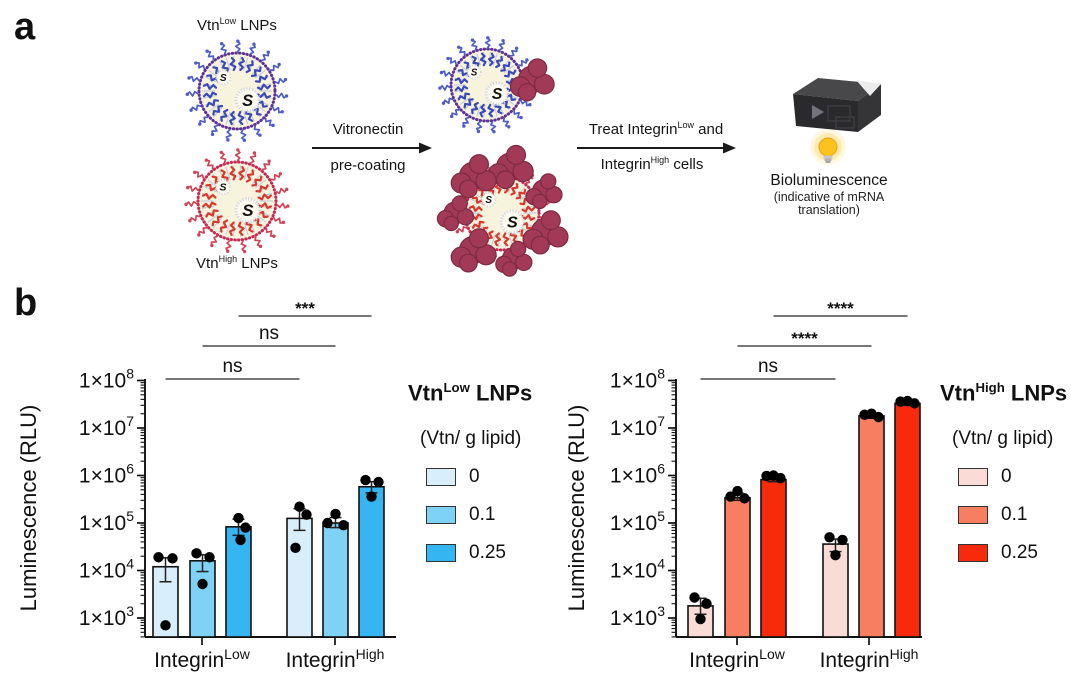  I want to click on legend-title: VtnLow LNPs, so click(470, 393).